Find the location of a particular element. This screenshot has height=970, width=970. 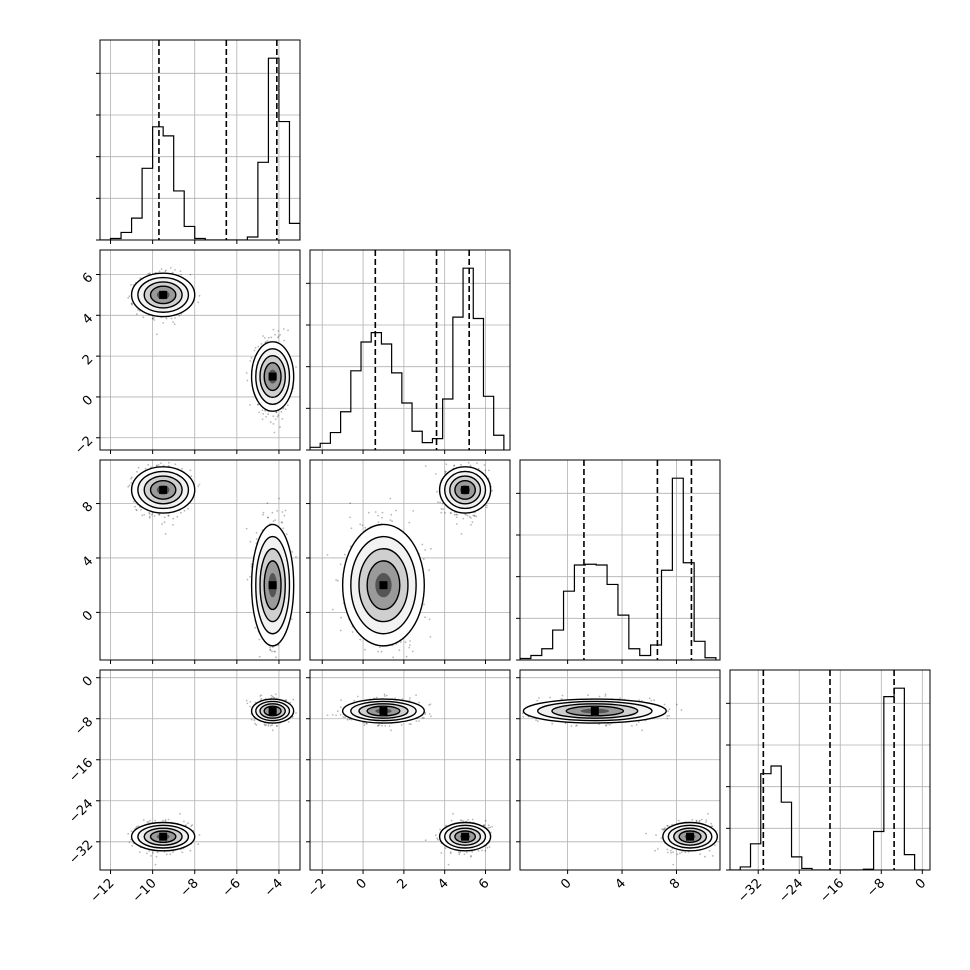

y-tick-label: 2 is located at coordinates (88, 360).